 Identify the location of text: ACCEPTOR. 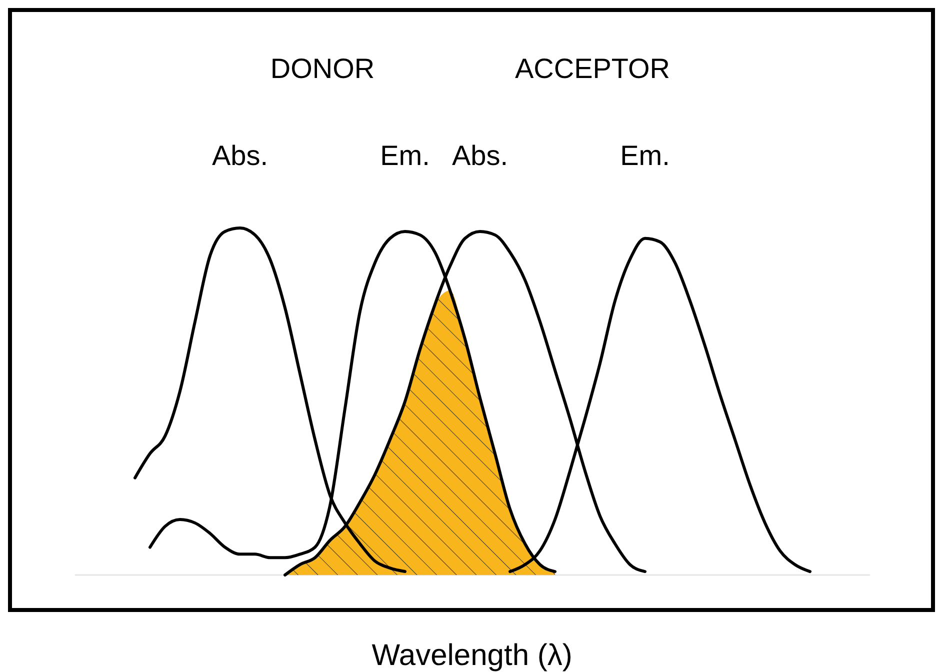
(592, 68).